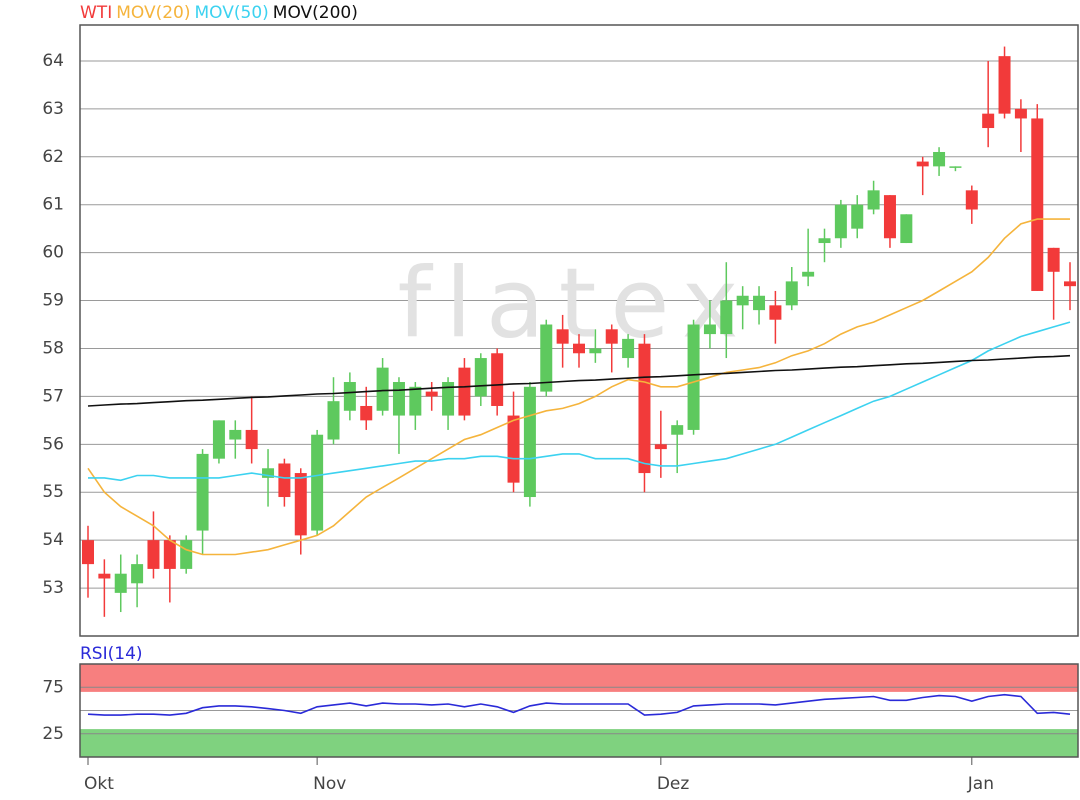 The height and width of the screenshot is (800, 1080). I want to click on y-tick-label: 75, so click(53, 687).